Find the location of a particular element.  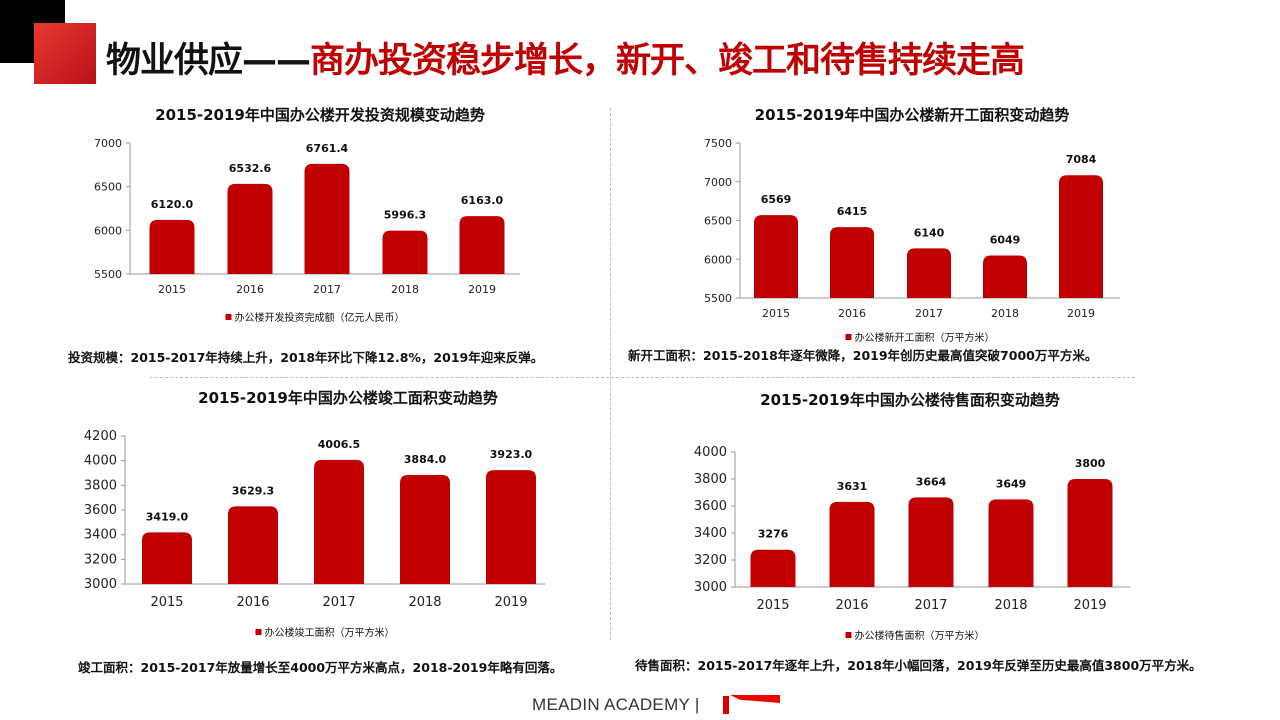

title-prefix: 物业供应—— is located at coordinates (208, 61).